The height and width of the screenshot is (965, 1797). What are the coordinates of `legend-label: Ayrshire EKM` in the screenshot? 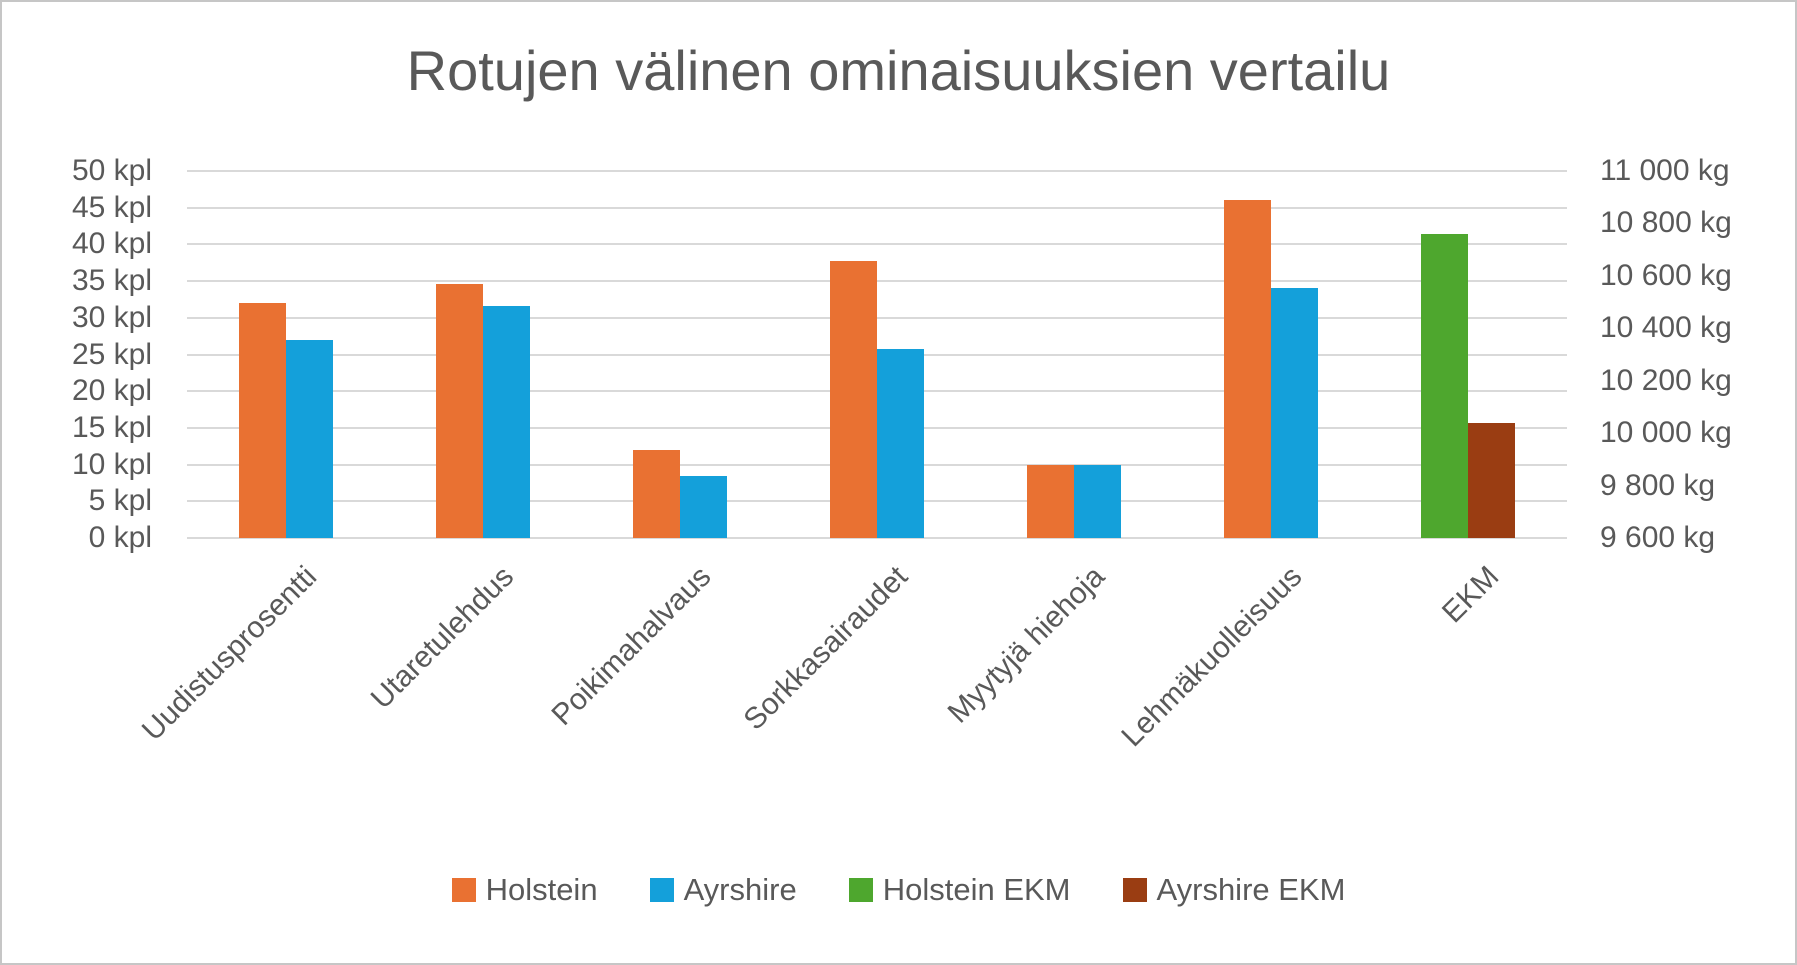 It's located at (1251, 889).